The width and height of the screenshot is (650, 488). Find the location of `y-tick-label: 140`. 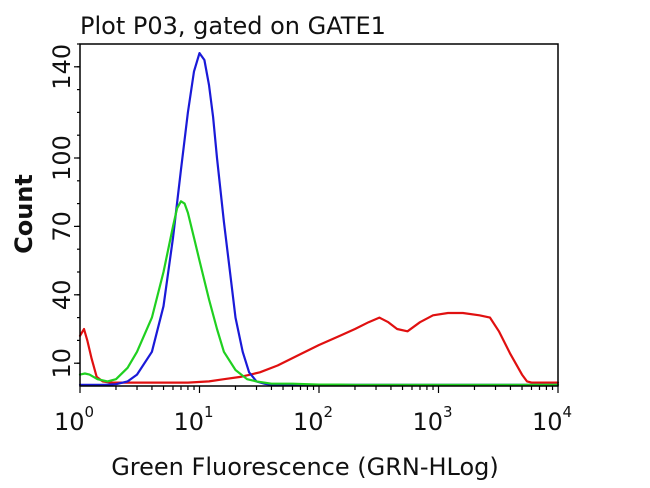

y-tick-label: 140 is located at coordinates (62, 67).